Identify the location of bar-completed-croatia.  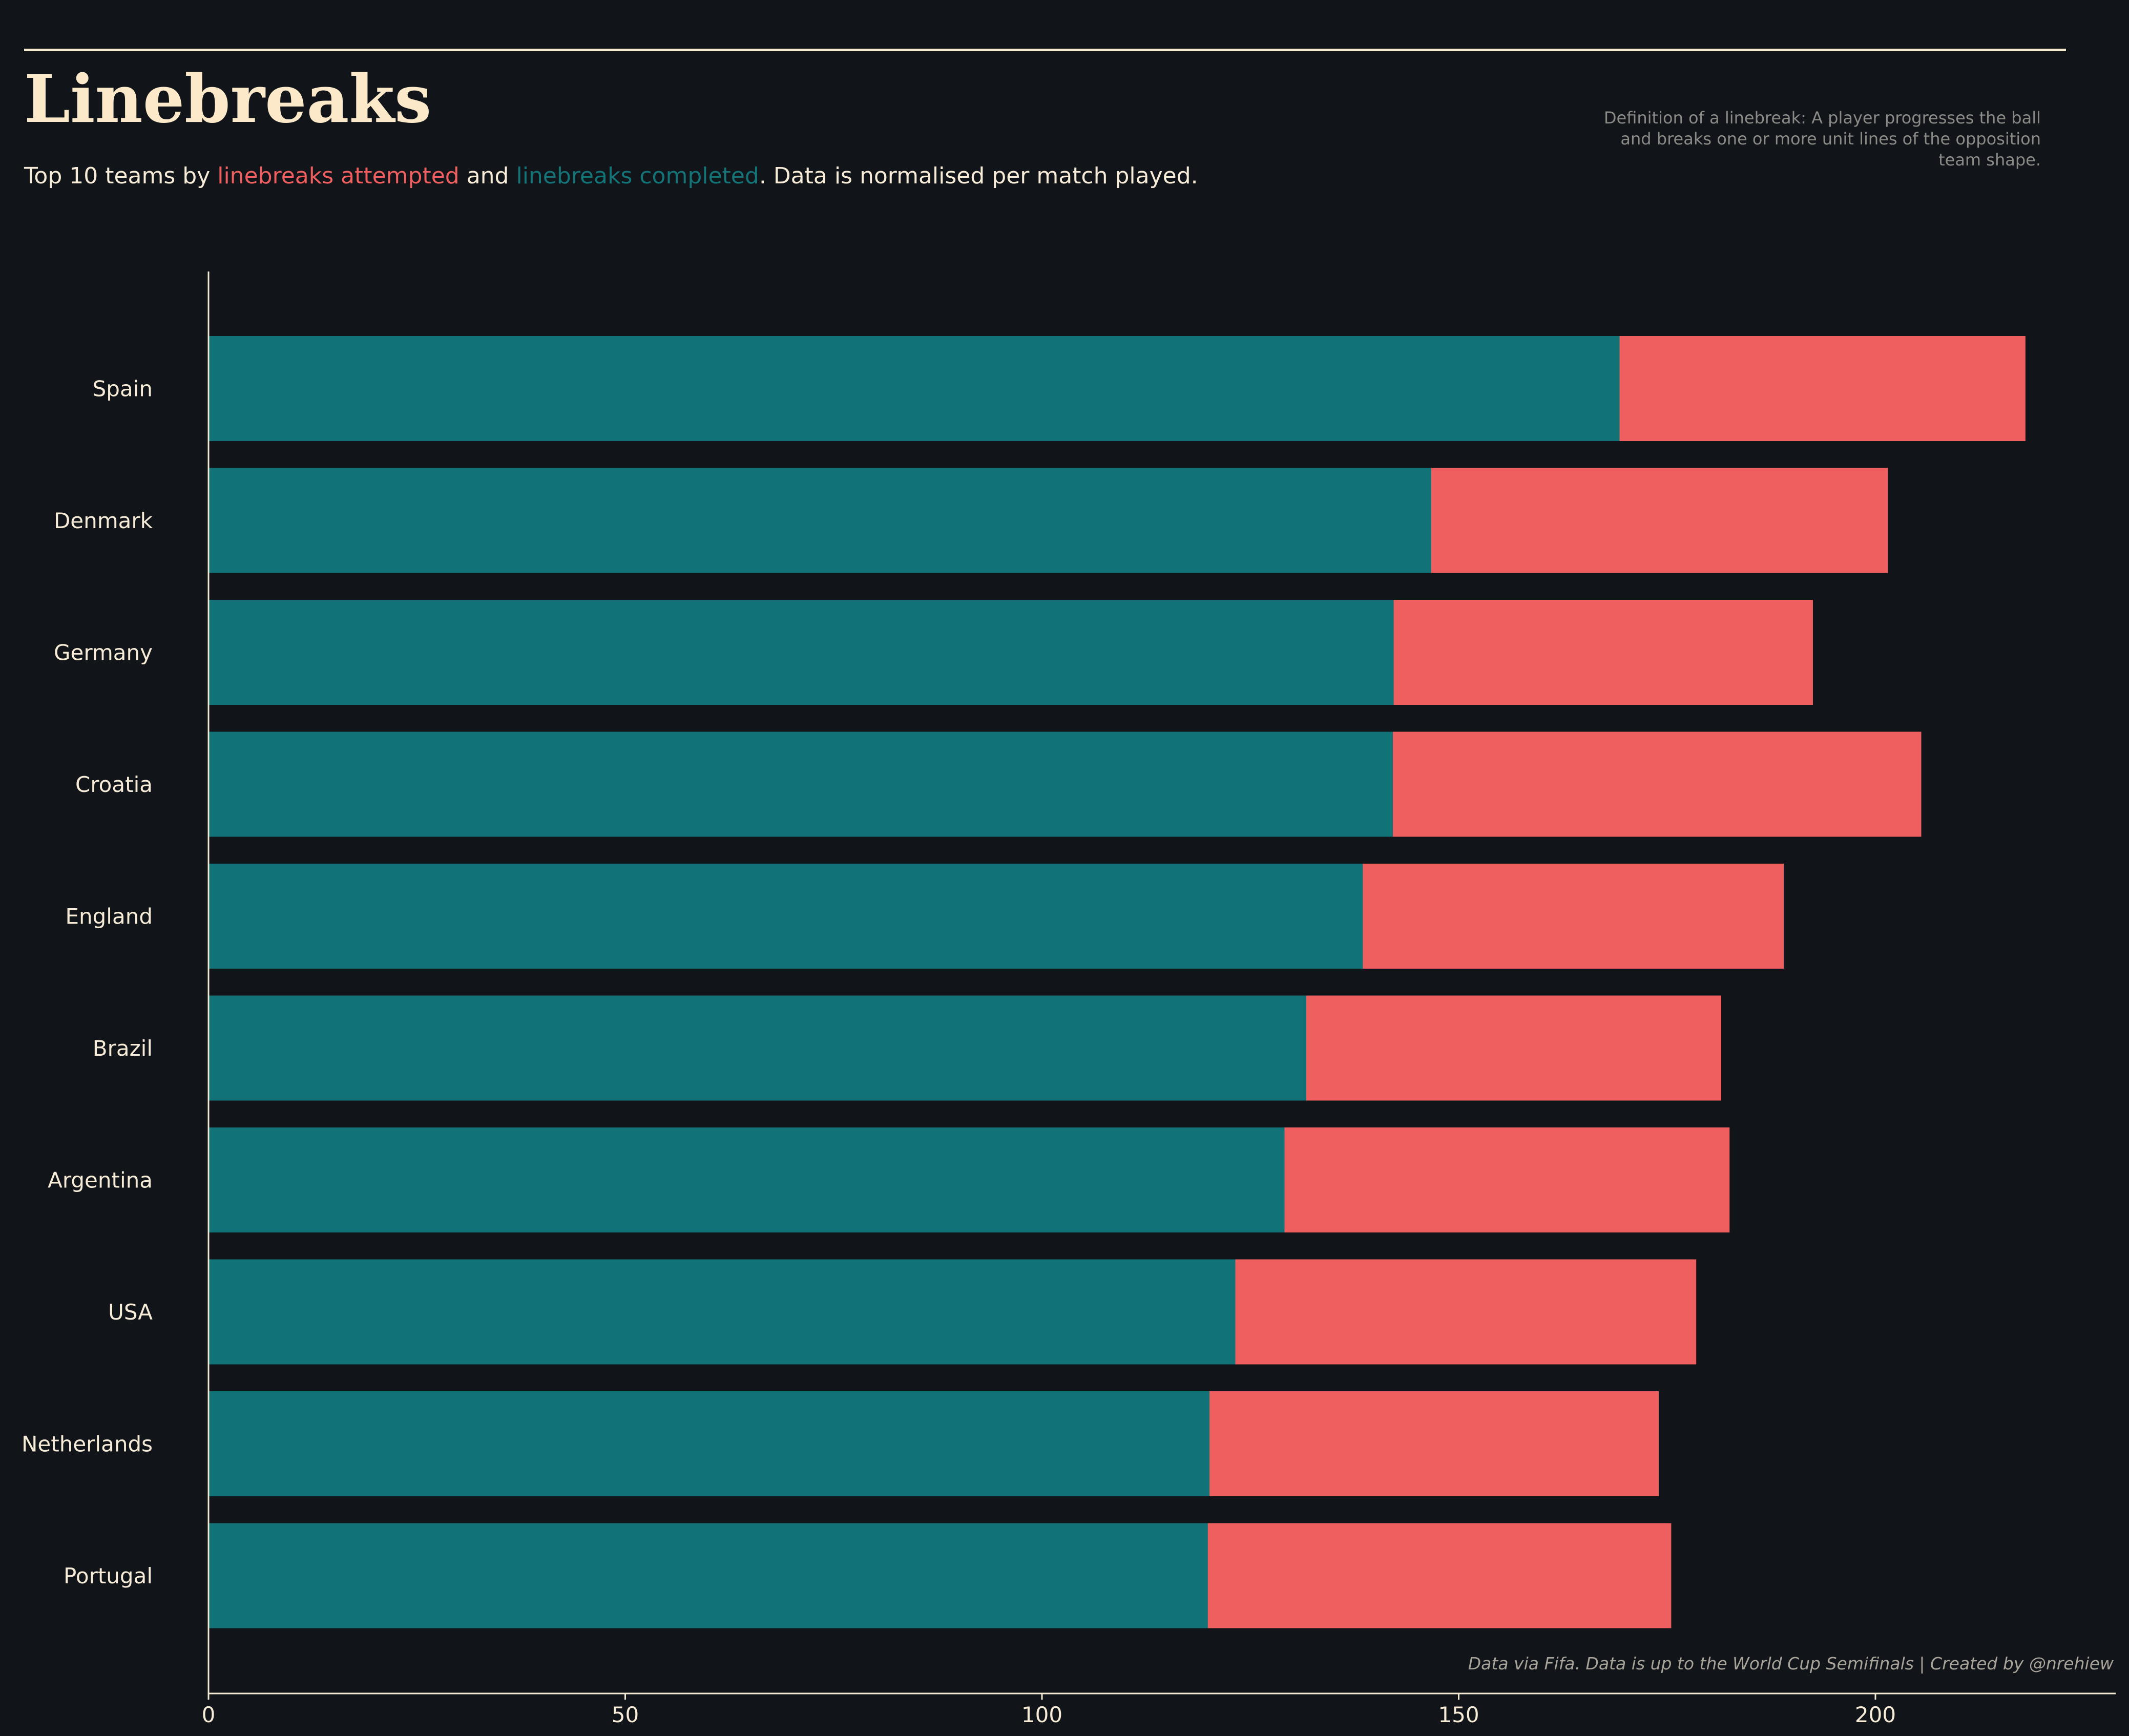
(800, 784).